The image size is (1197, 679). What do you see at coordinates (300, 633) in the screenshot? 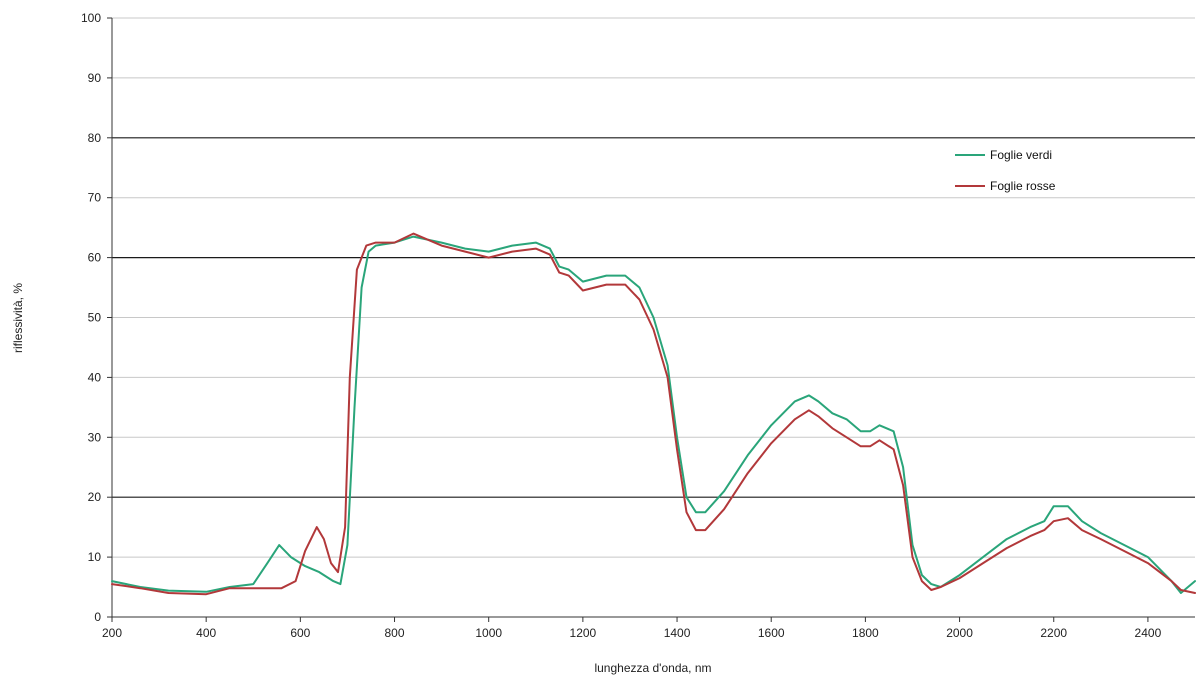
I see `x-tick-label-600: 600` at bounding box center [300, 633].